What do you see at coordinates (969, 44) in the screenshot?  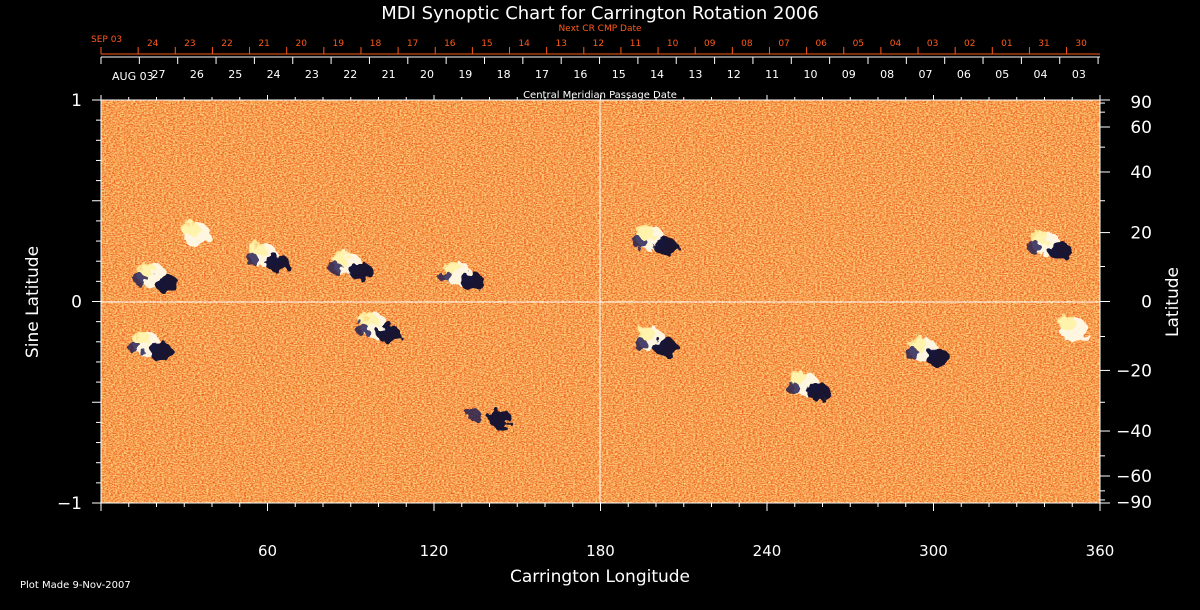 I see `next-cmp-date-label: 02` at bounding box center [969, 44].